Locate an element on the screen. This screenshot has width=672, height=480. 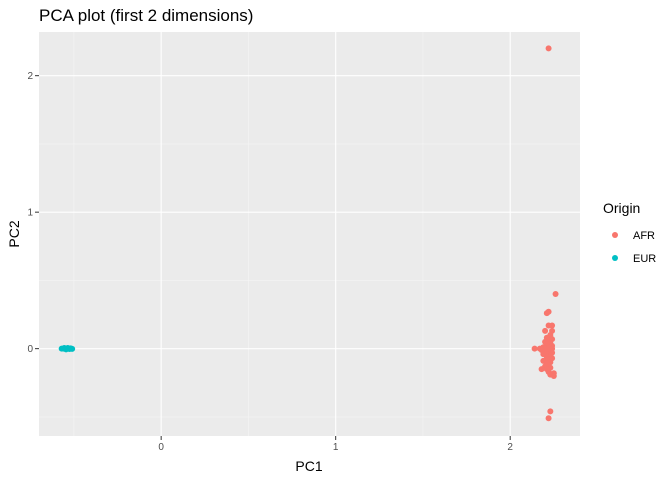
x-tick-label: 1 is located at coordinates (336, 447).